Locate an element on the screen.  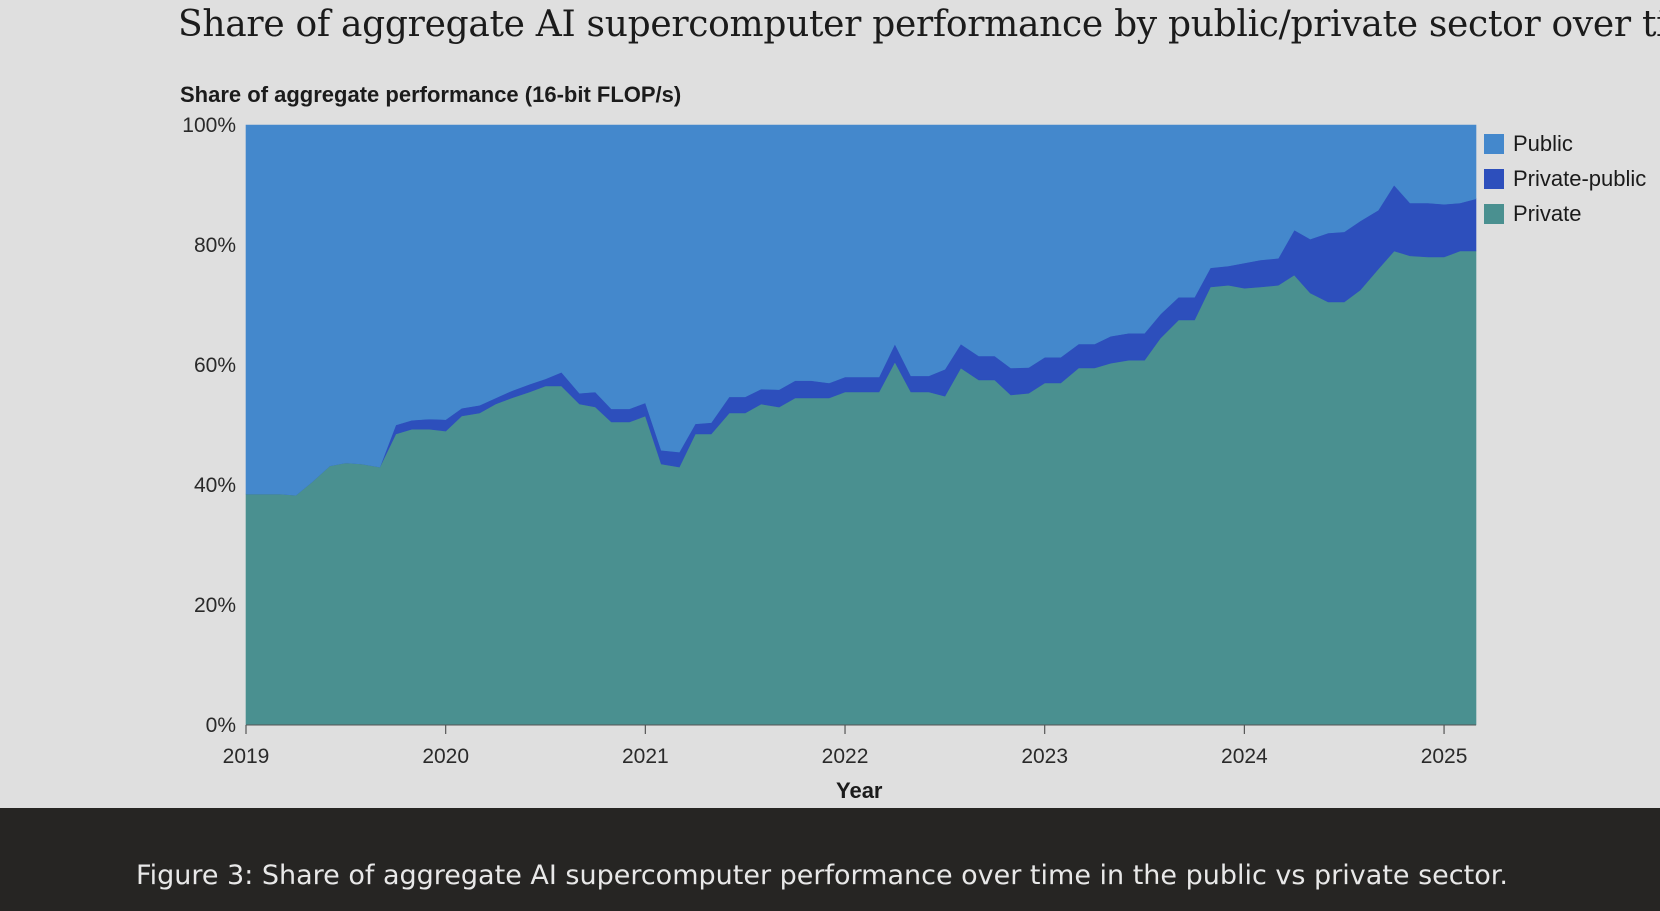
legend-label-private-public: Private-public is located at coordinates (1580, 178).